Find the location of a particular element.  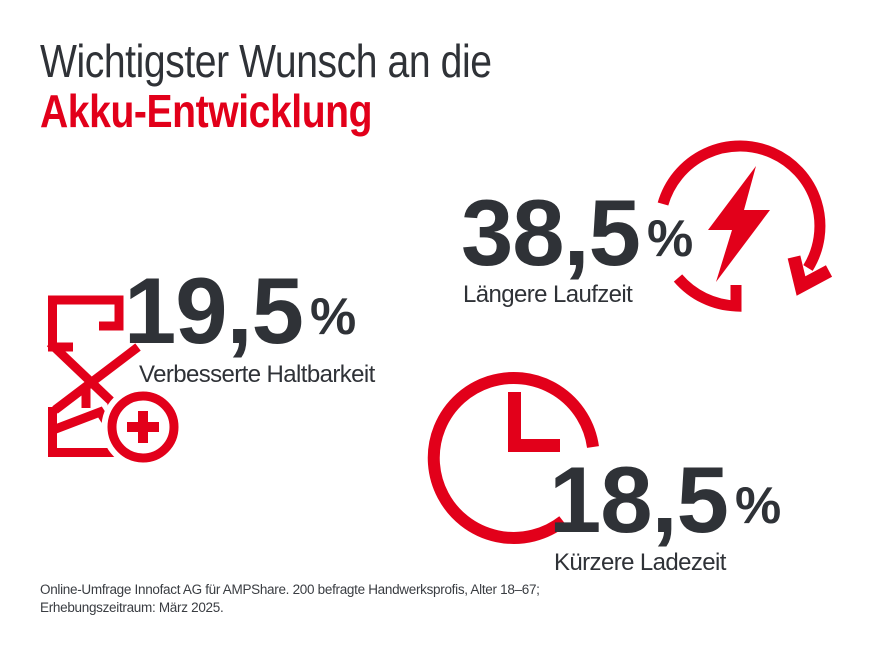

stat-number: 38,5 is located at coordinates (551, 232).